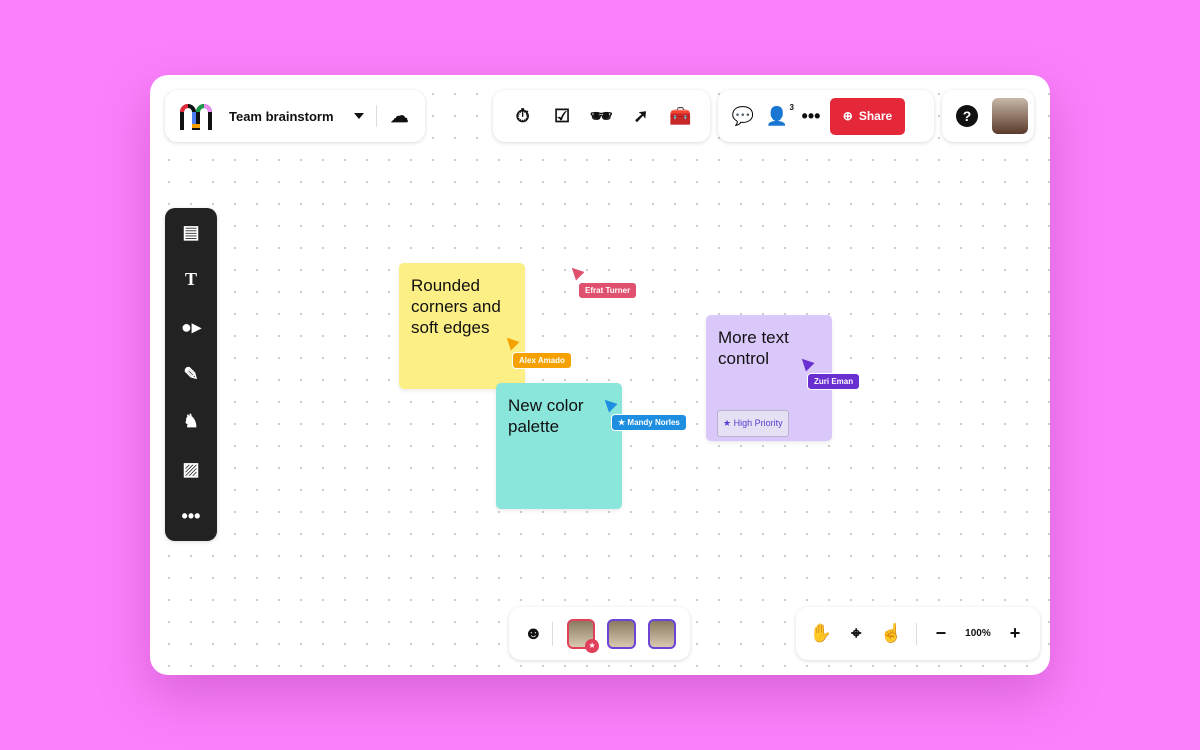  I want to click on pencil-icon: ✎, so click(191, 374).